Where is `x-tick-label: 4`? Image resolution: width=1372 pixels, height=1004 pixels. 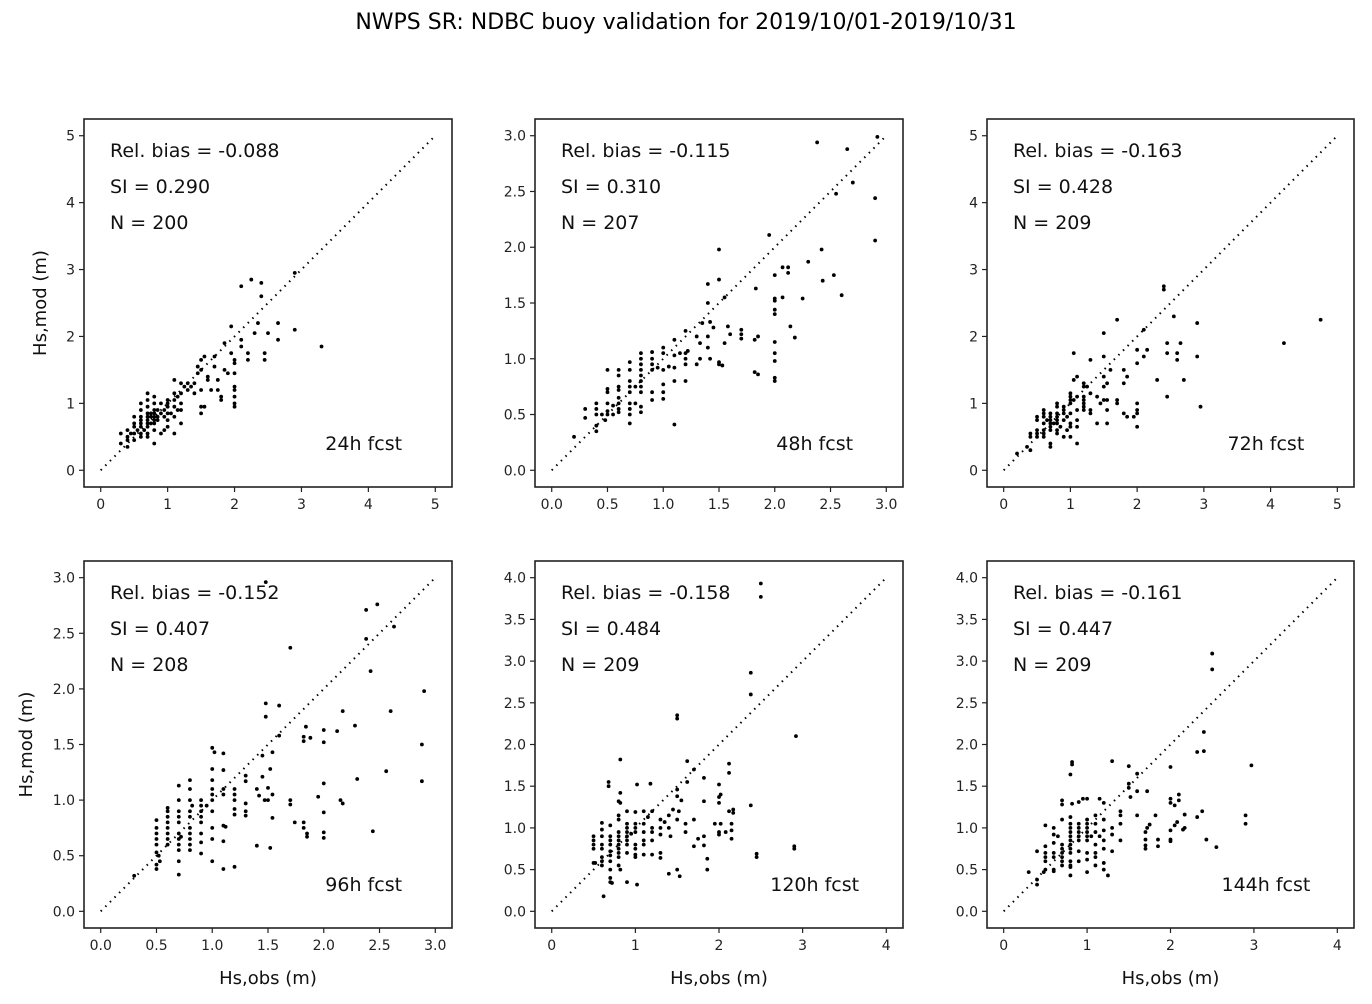
x-tick-label: 4 is located at coordinates (1337, 946).